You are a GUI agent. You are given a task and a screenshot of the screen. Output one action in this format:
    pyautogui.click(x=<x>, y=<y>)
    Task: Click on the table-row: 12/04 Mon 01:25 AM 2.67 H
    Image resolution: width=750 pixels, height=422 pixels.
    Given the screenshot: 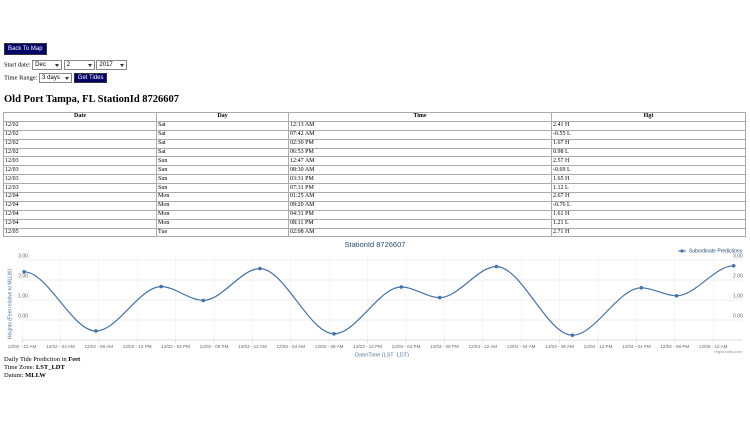 What is the action you would take?
    pyautogui.click(x=374, y=197)
    